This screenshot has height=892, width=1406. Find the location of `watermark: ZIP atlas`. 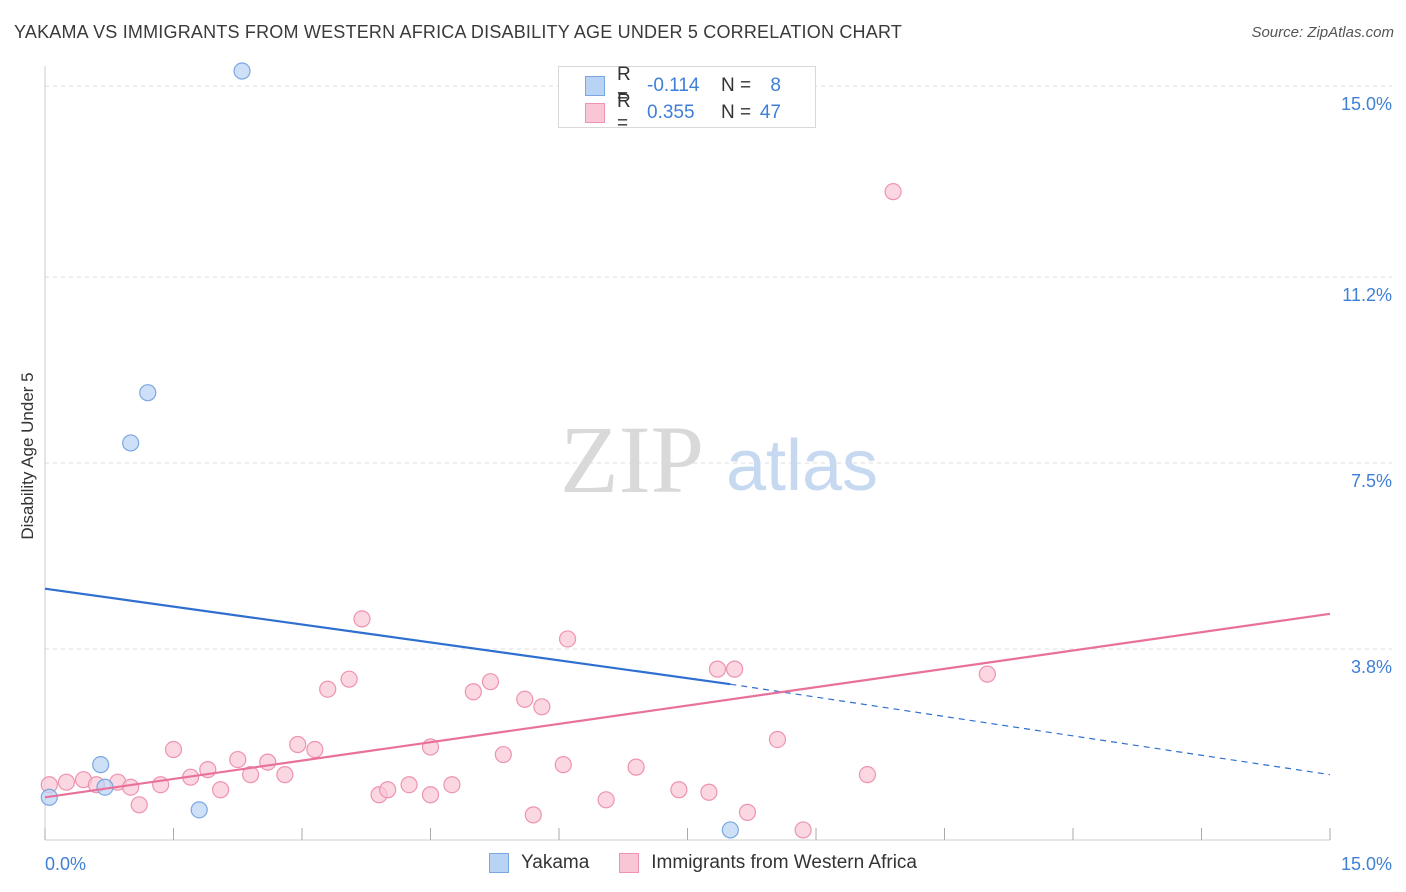

watermark: ZIP atlas is located at coordinates (719, 459).